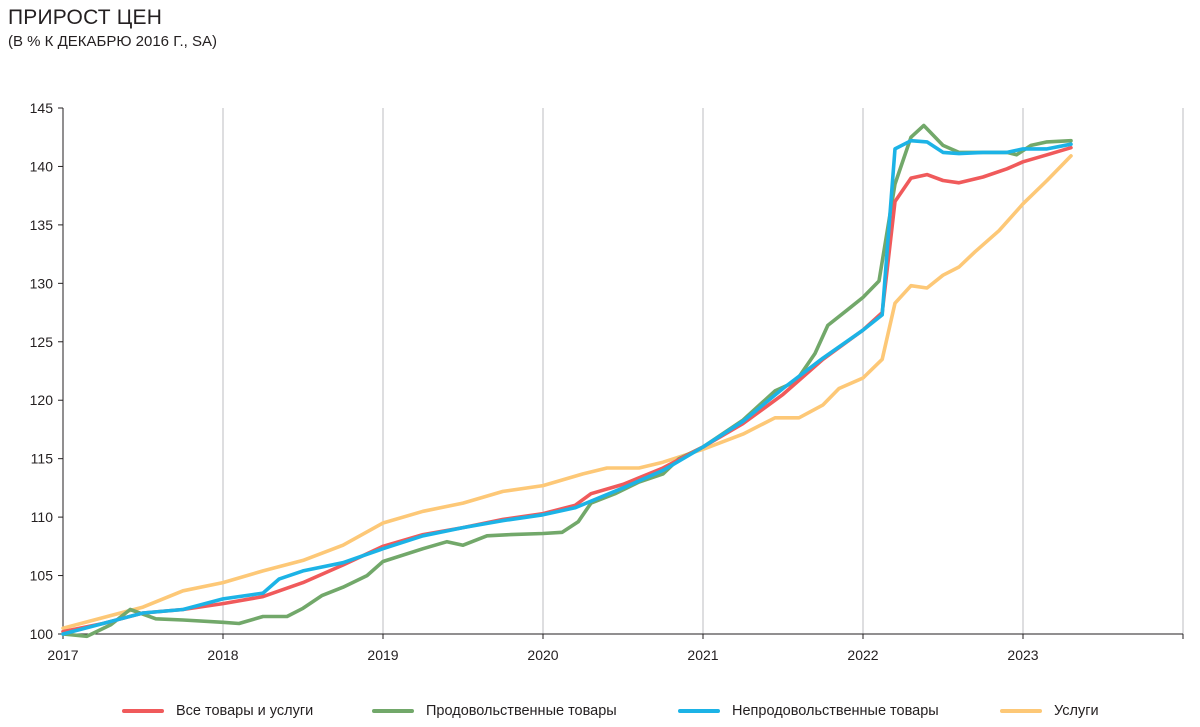 This screenshot has height=727, width=1200. What do you see at coordinates (42, 225) in the screenshot?
I see `y-tick-label: 135` at bounding box center [42, 225].